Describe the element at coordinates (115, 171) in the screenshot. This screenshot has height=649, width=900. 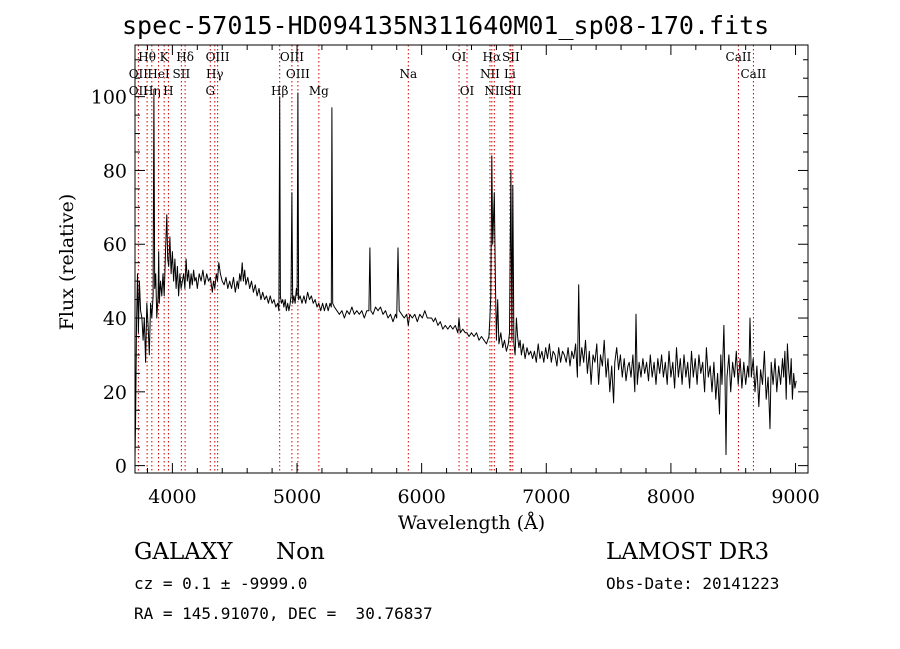
I see `y-tick-label: 80` at that location.